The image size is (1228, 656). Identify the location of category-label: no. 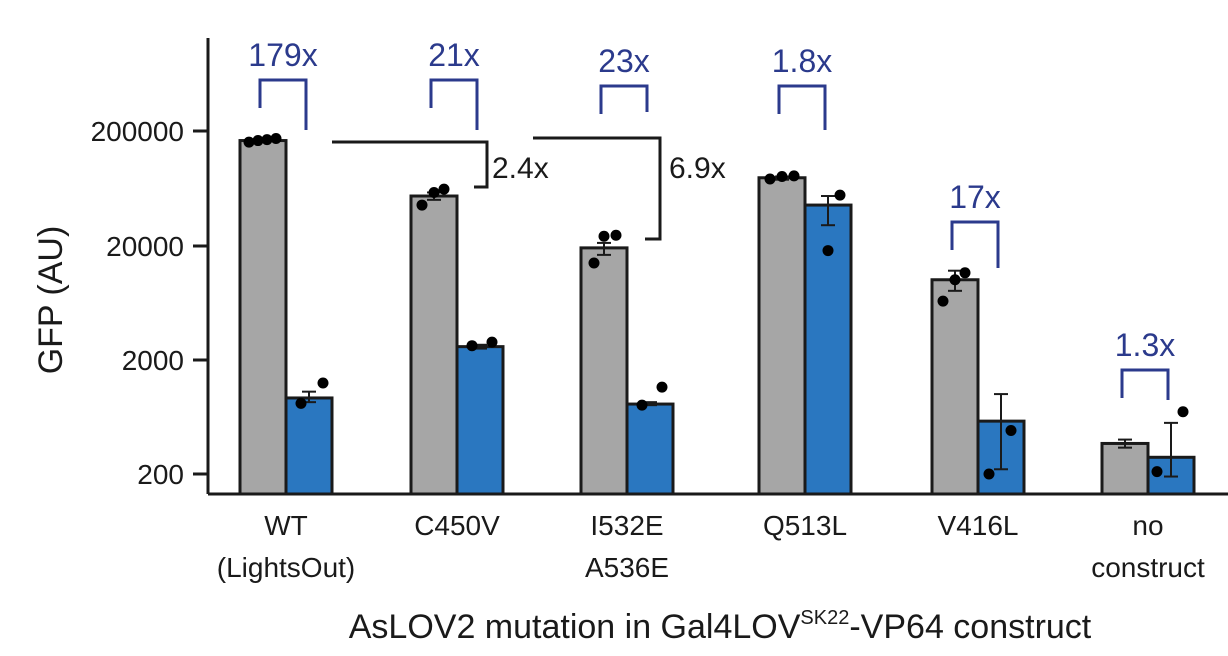
(1147, 525).